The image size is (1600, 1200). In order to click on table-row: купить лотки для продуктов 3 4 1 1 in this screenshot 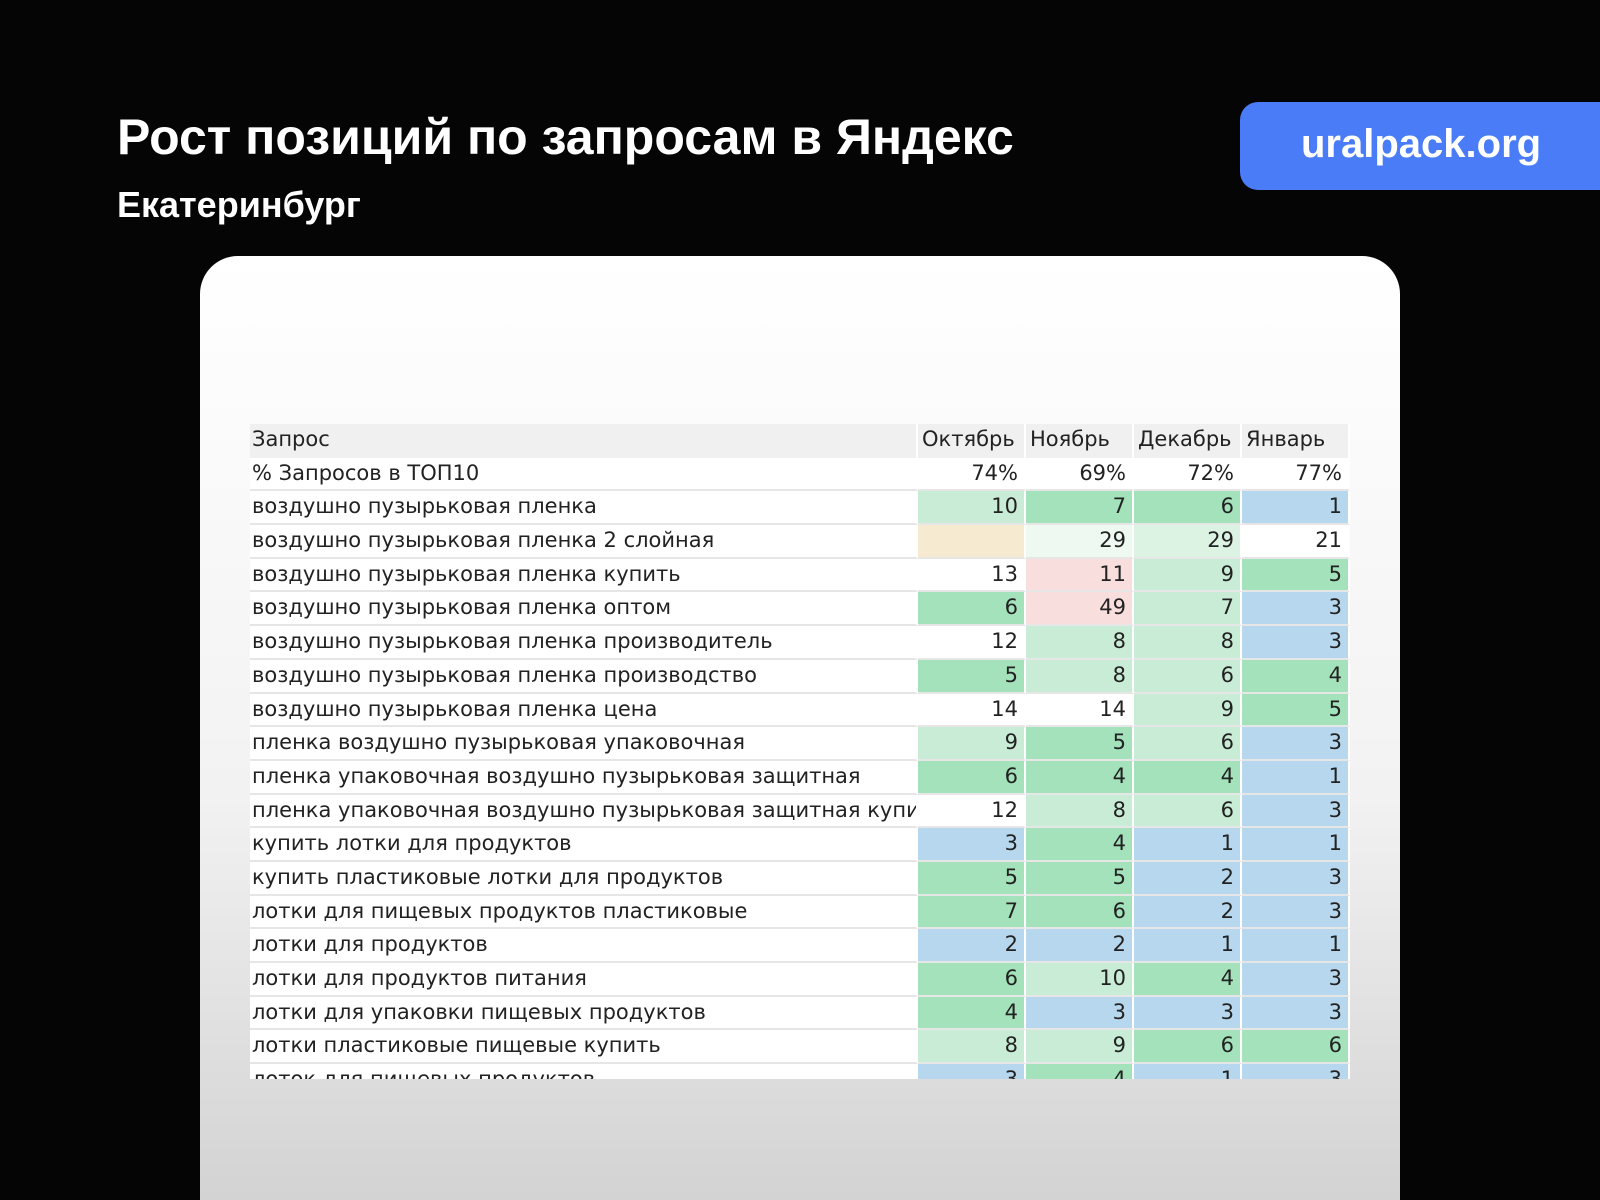, I will do `click(800, 845)`.